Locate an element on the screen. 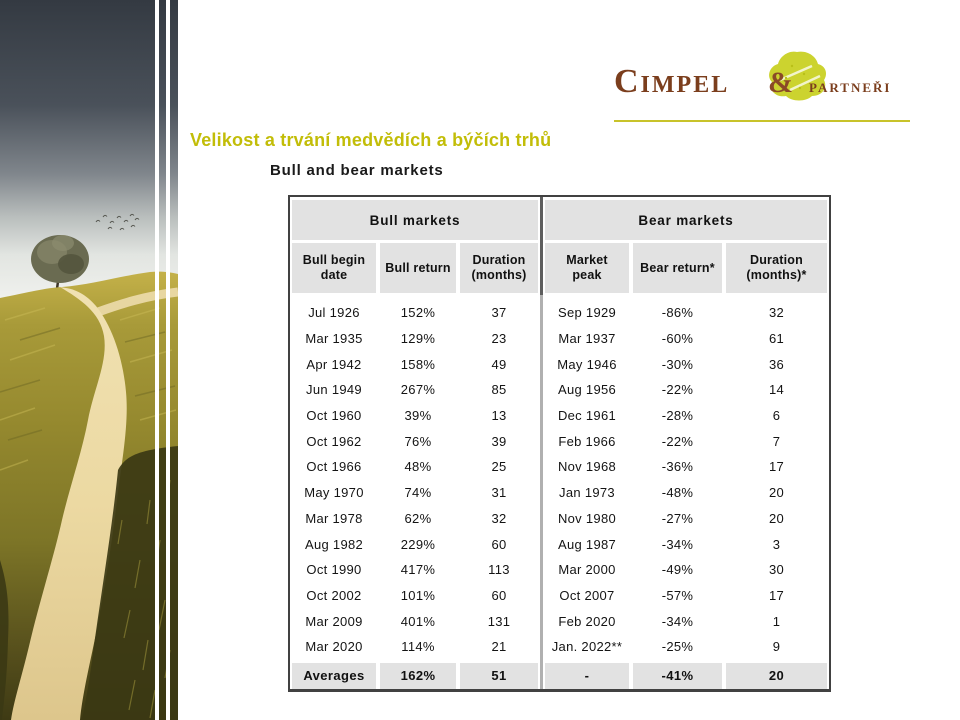 The width and height of the screenshot is (960, 720). table-cell: 25 is located at coordinates (499, 467).